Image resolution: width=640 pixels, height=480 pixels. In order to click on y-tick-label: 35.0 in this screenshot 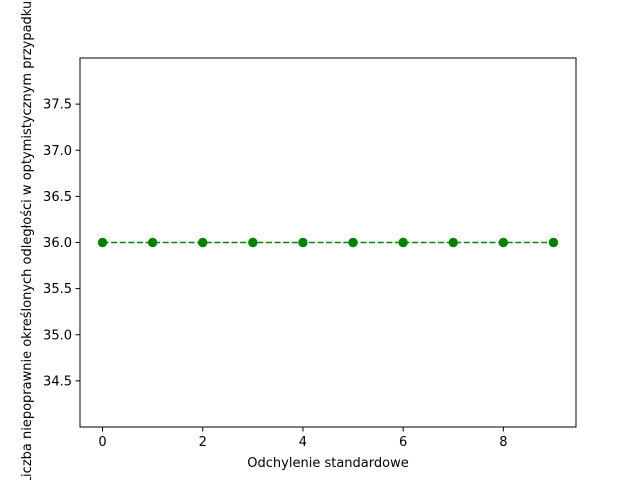, I will do `click(57, 335)`.